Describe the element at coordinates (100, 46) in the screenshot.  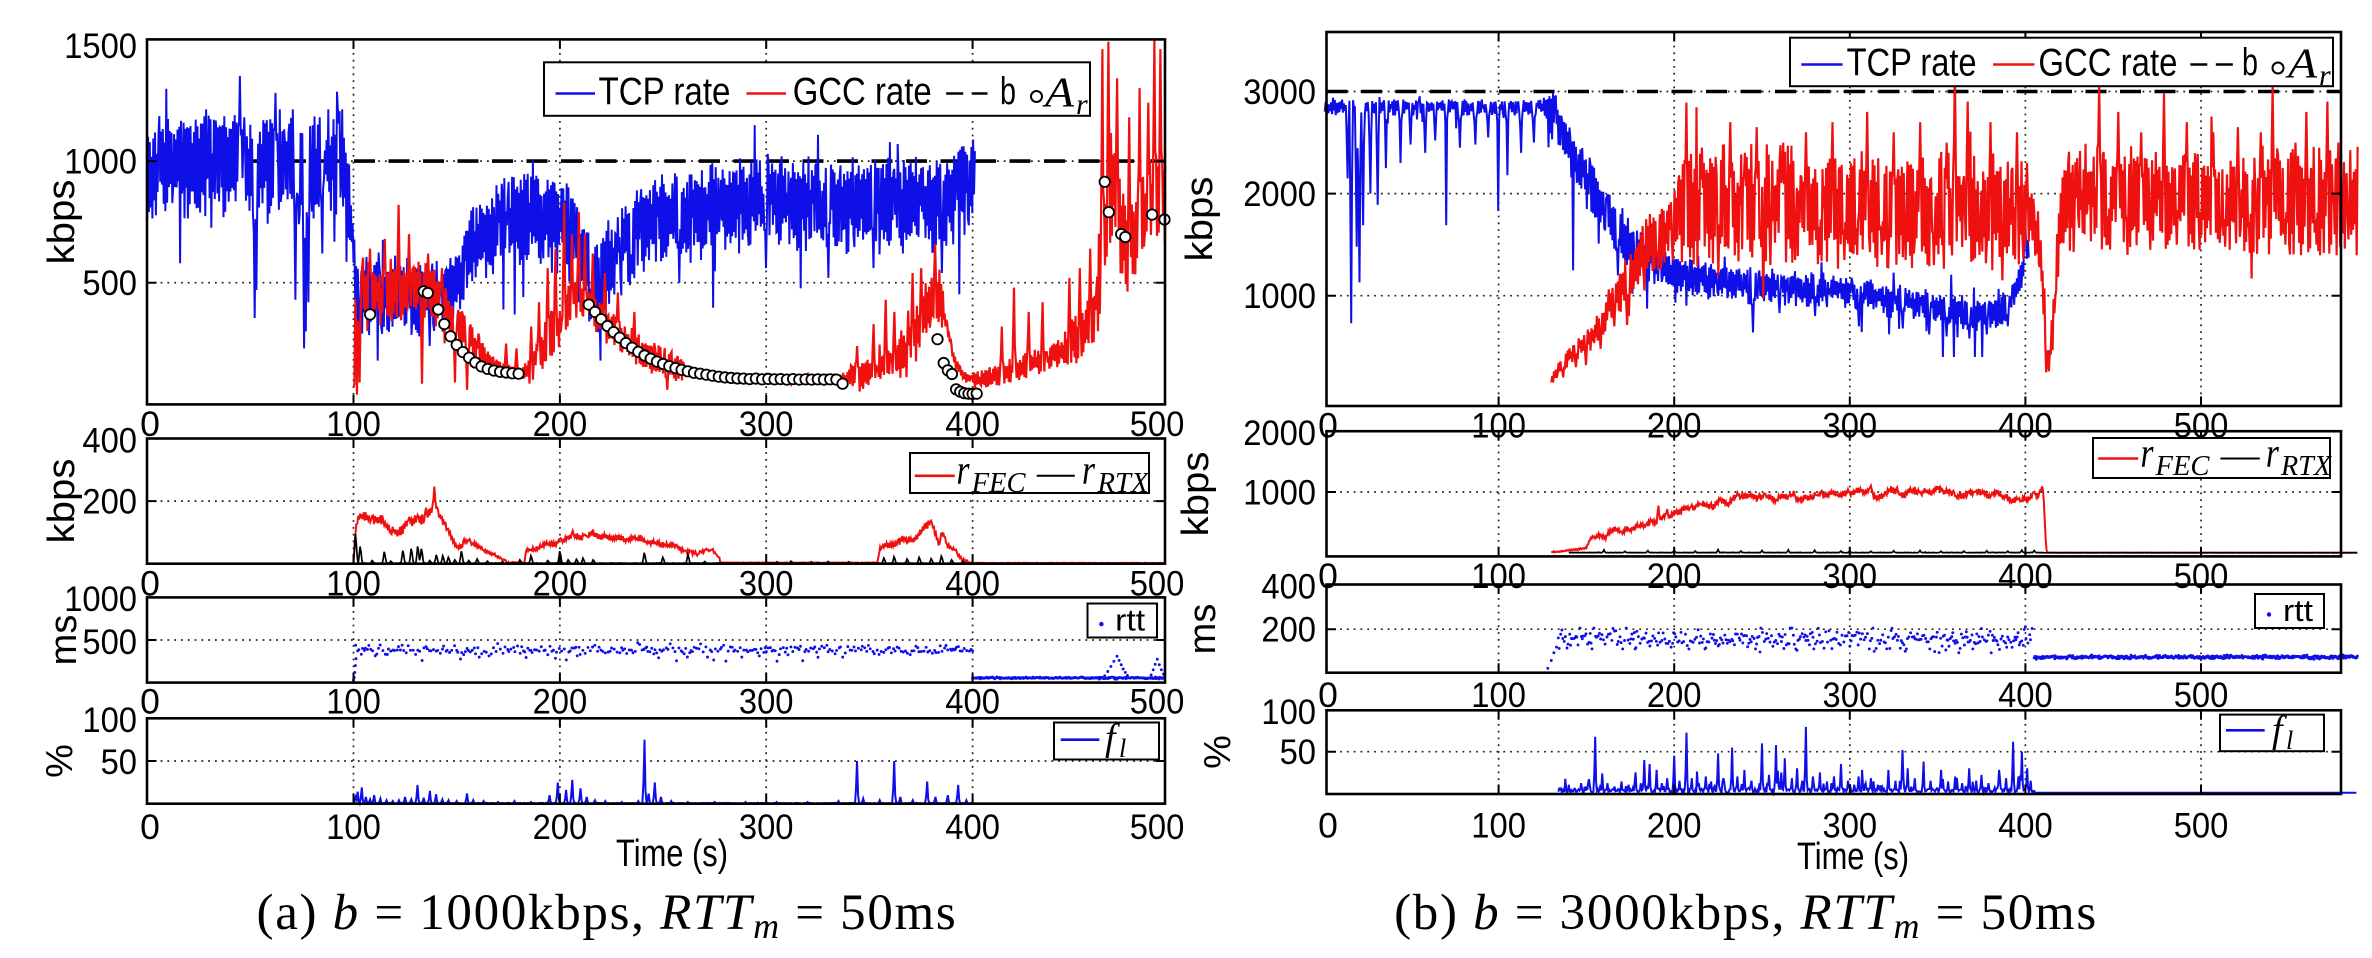
I see `svg-text: 1500` at that location.